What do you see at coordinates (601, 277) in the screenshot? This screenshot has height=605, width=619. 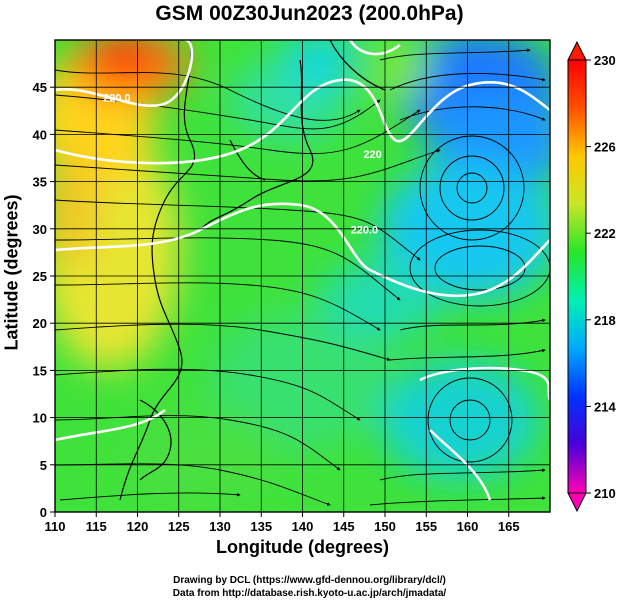 I see `colorbar-ticks: 210 214 218 222 226 230` at bounding box center [601, 277].